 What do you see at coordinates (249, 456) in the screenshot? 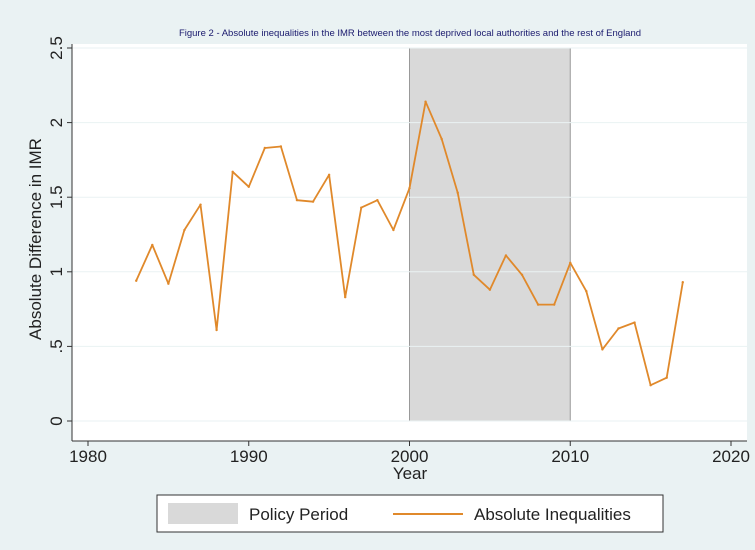
I see `x-tick-label: 1990` at bounding box center [249, 456].